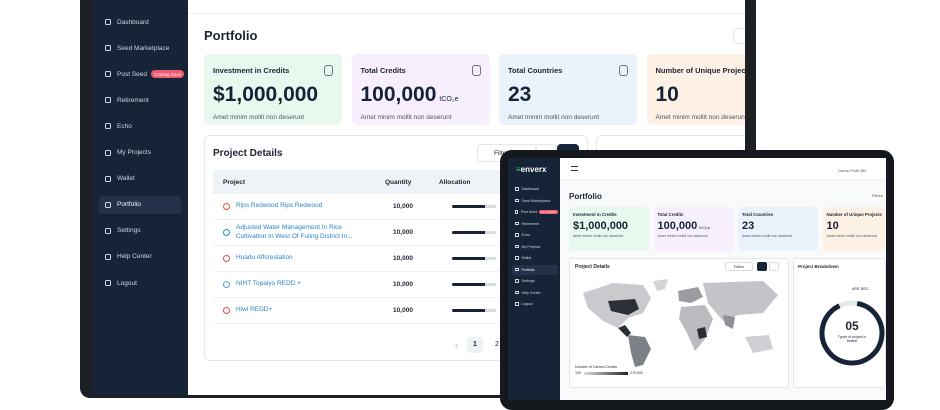 This screenshot has width=940, height=410. I want to click on card-label: Investment in Credits, so click(595, 214).